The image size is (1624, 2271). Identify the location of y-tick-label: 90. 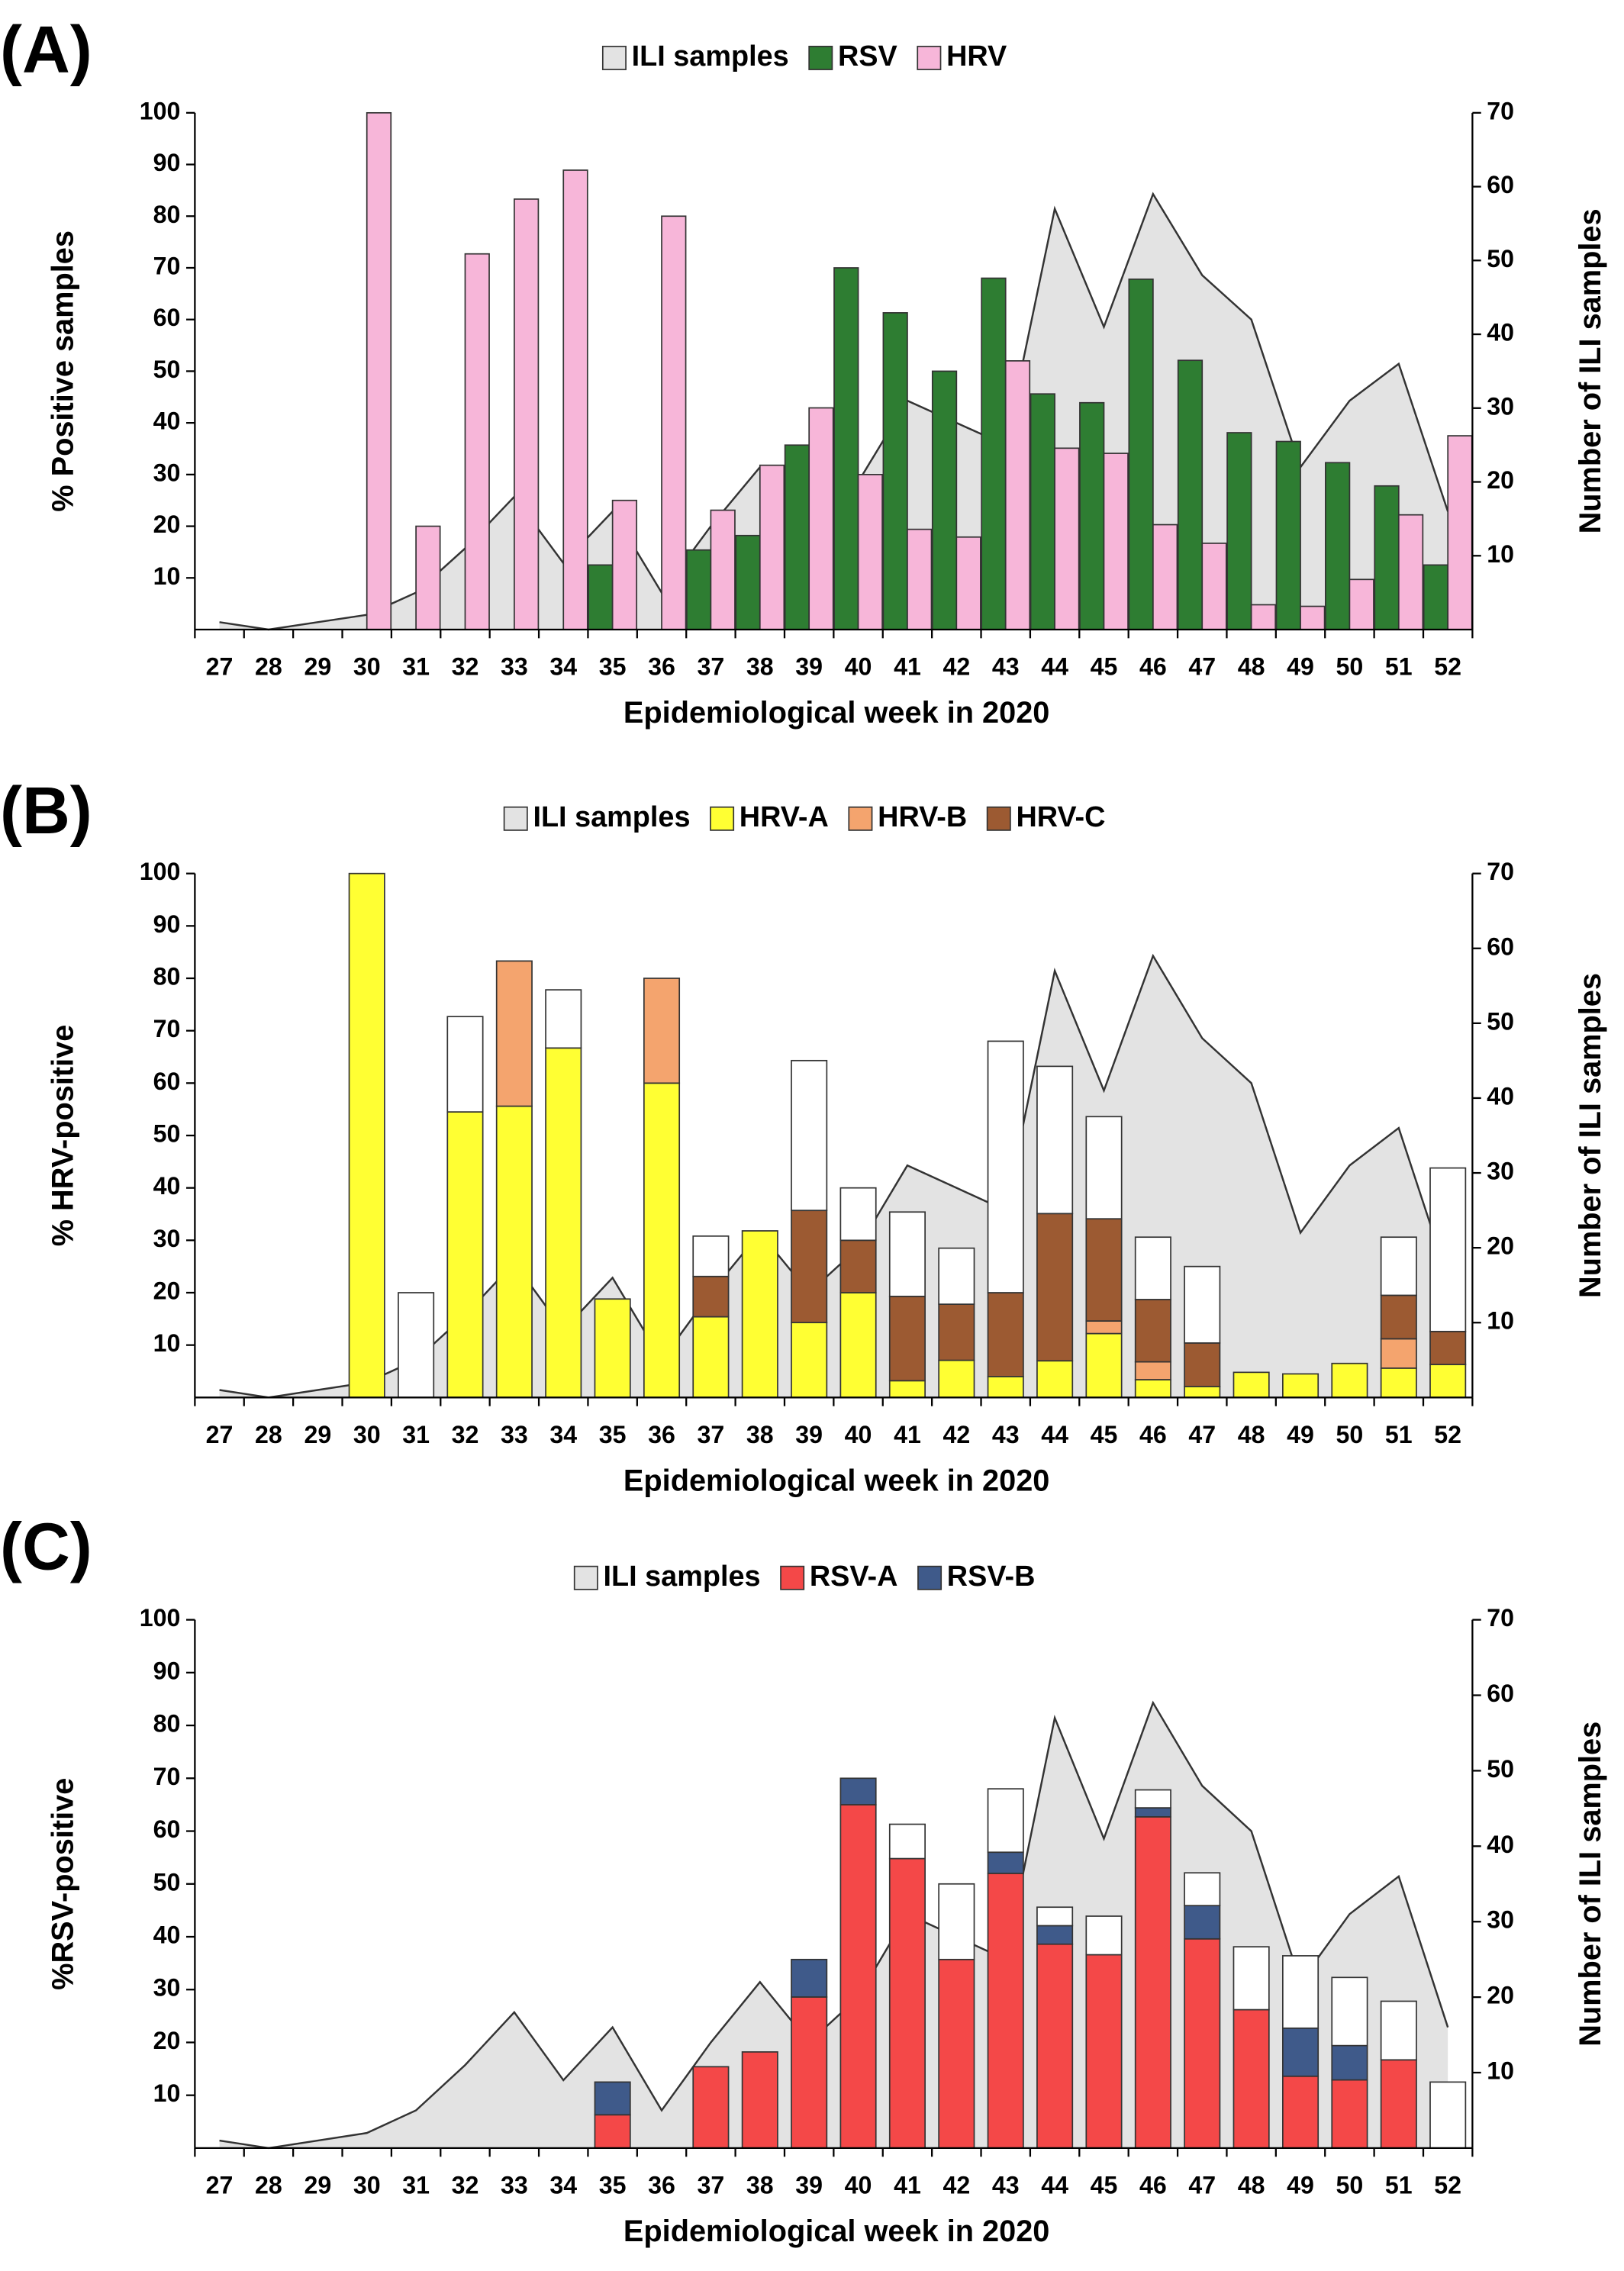
(167, 1671).